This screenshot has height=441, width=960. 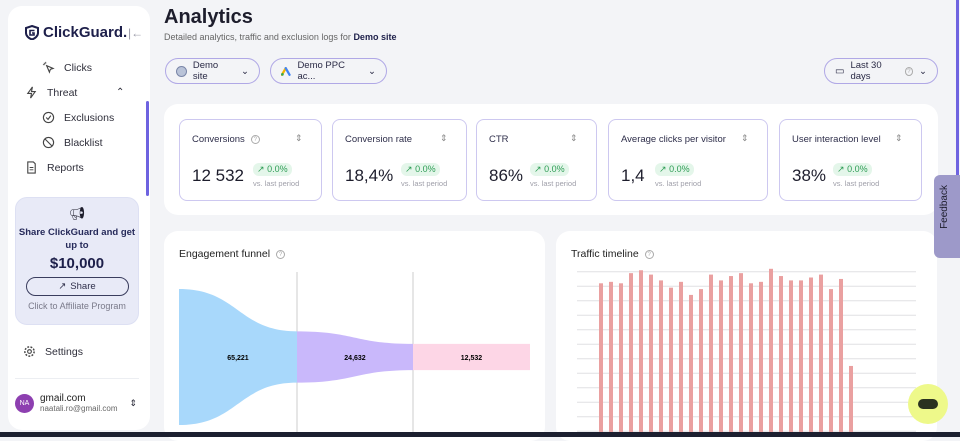 What do you see at coordinates (48, 117) in the screenshot?
I see `check-circle-icon` at bounding box center [48, 117].